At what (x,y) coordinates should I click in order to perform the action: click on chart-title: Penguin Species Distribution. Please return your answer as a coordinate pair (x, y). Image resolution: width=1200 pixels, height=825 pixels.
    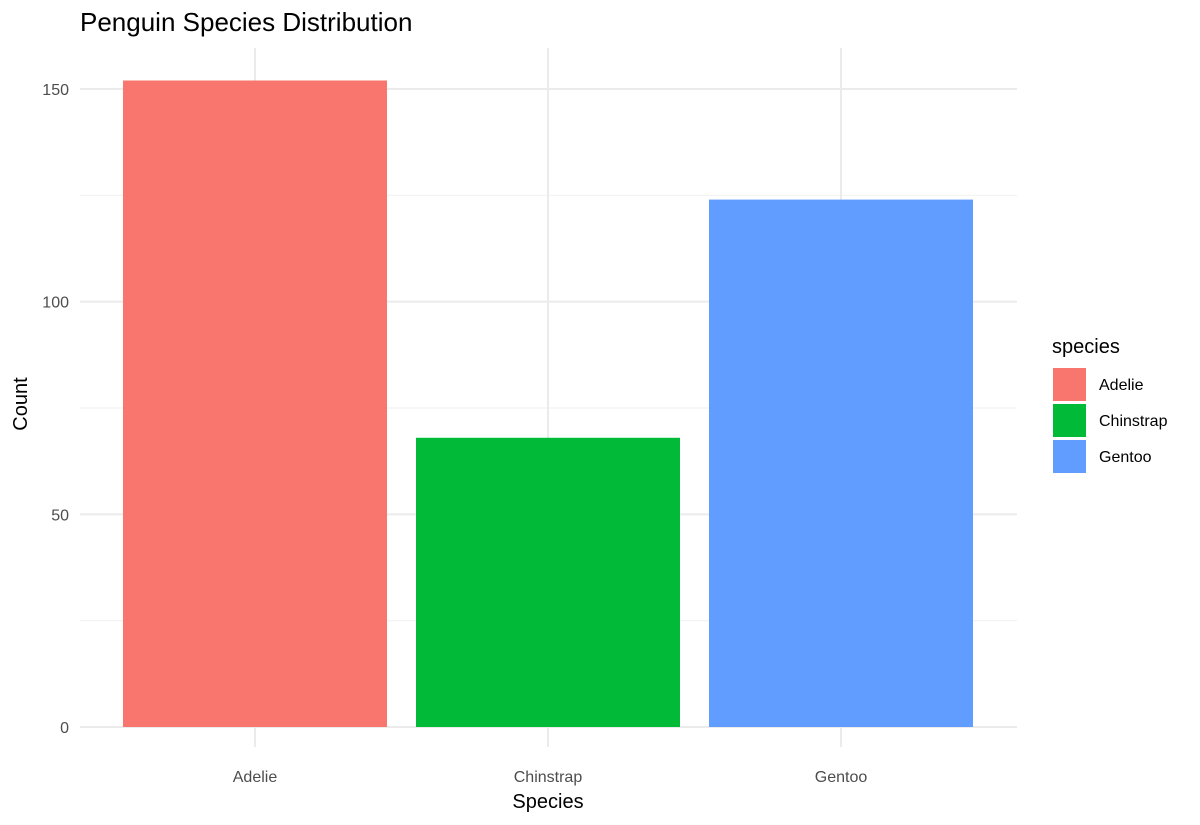
    Looking at the image, I should click on (246, 22).